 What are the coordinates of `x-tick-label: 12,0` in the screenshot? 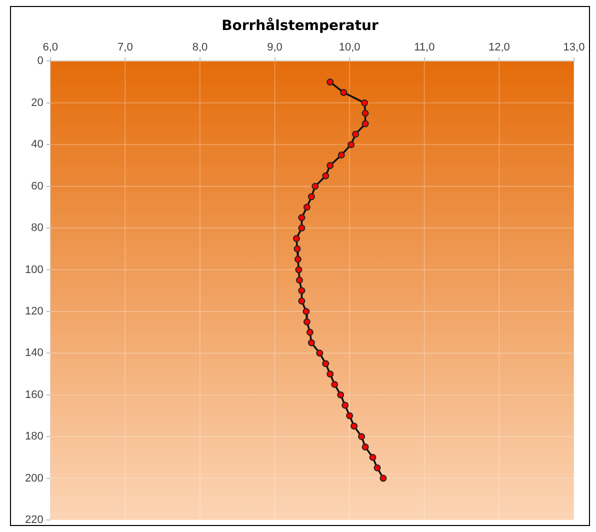 It's located at (499, 48).